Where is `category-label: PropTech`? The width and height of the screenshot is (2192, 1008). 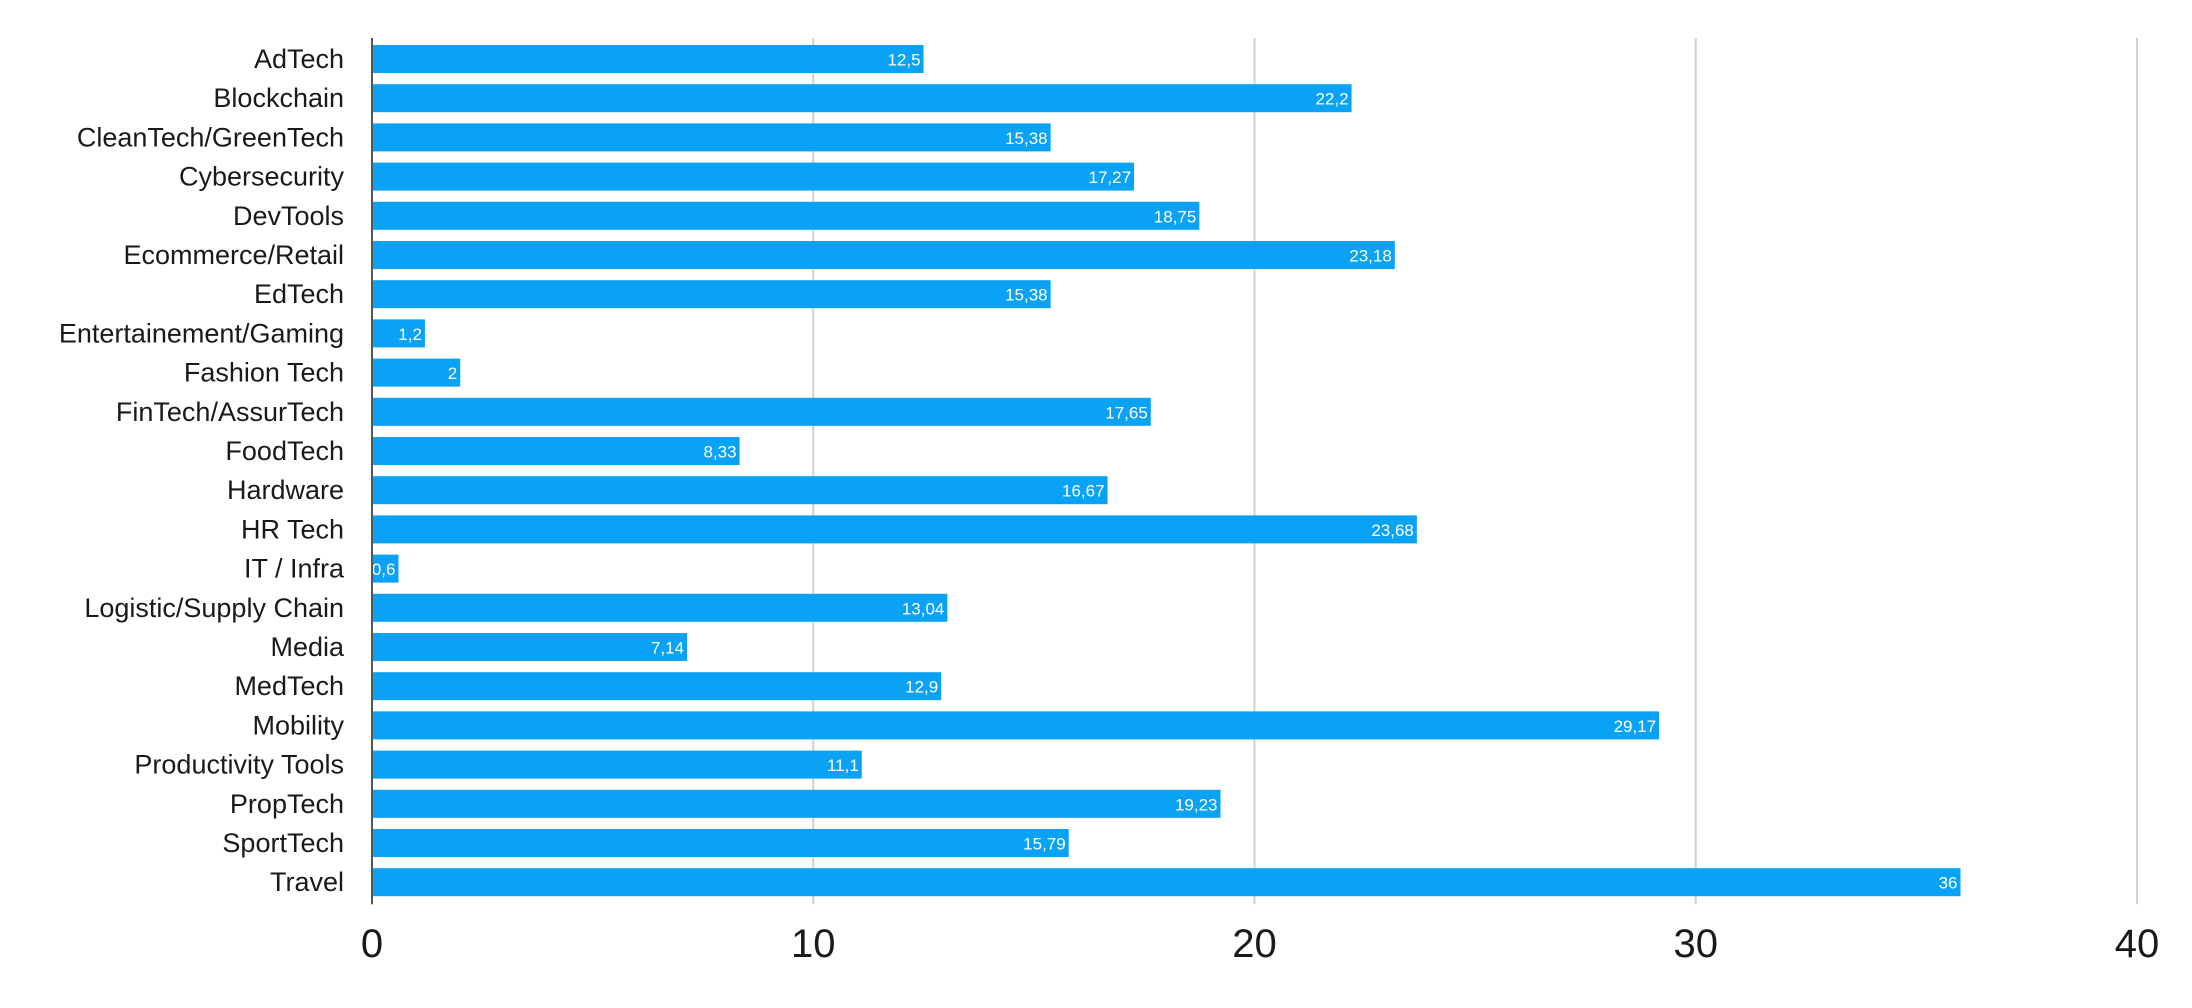 category-label: PropTech is located at coordinates (287, 804).